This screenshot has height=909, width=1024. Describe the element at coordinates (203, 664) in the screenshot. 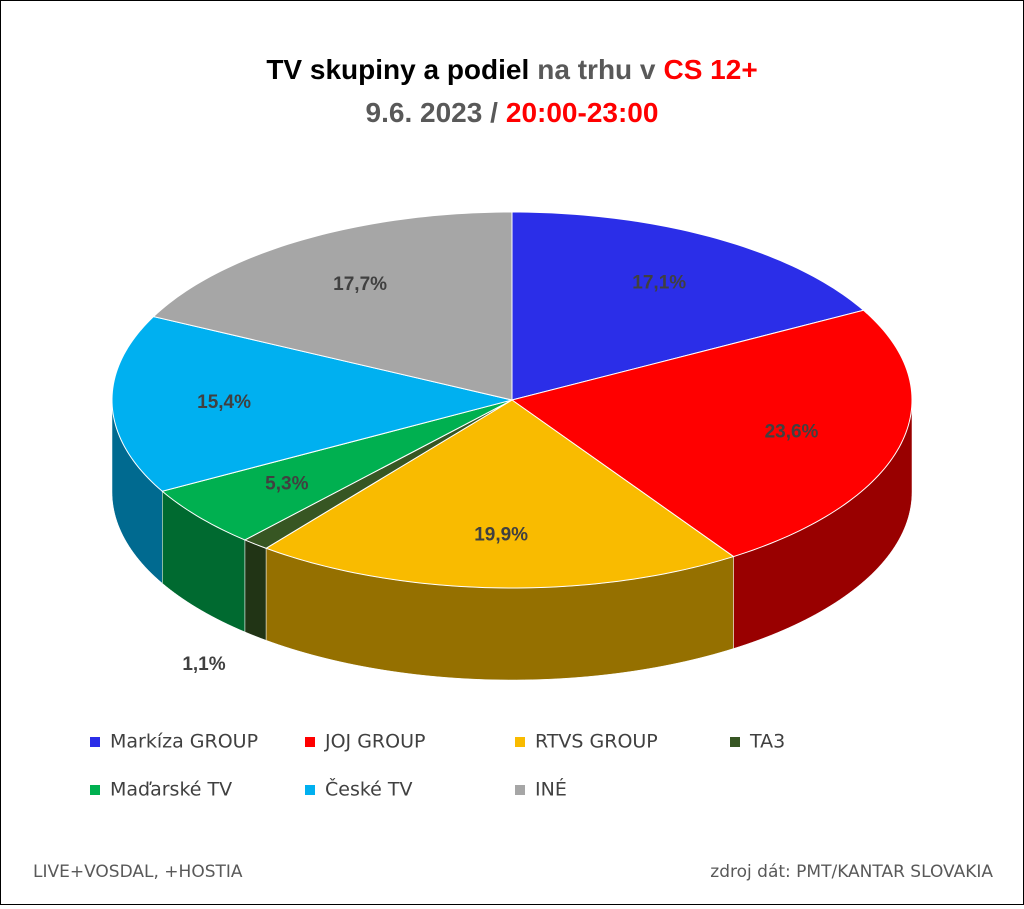

I see `data-label: 1,1%` at that location.